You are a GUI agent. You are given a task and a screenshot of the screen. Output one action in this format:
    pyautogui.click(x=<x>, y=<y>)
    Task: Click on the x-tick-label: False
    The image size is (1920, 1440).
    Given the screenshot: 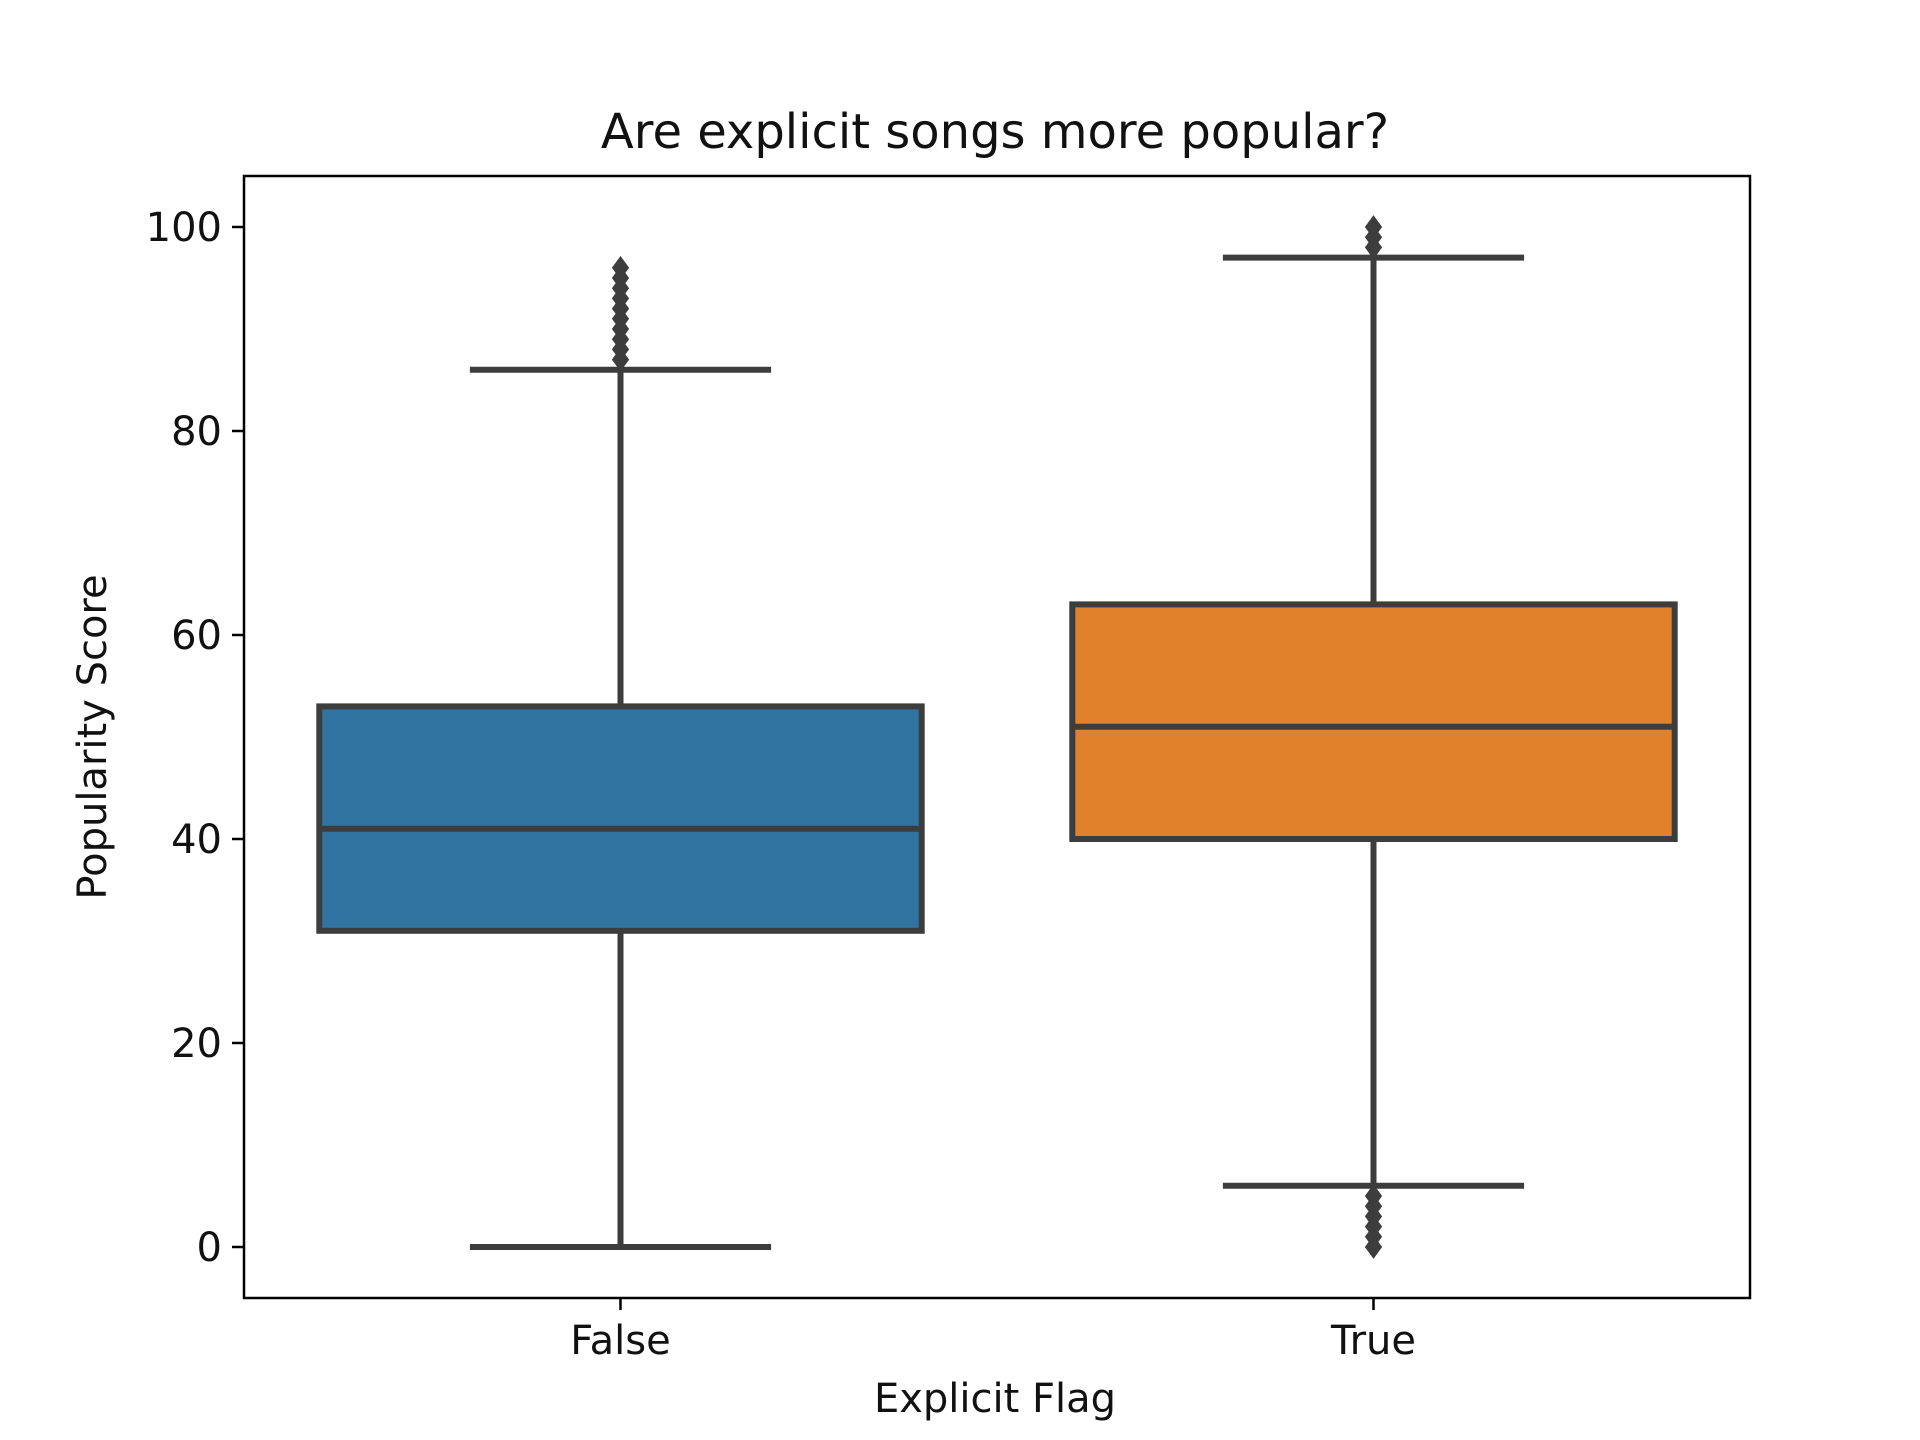 What is the action you would take?
    pyautogui.click(x=620, y=1341)
    